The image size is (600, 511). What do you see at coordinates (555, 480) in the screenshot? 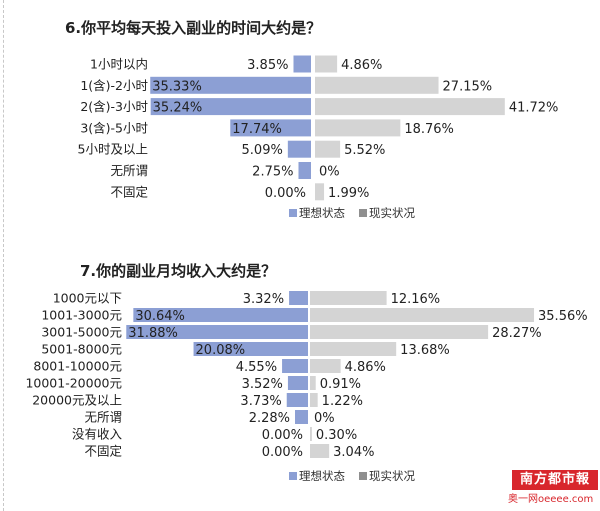
I see `watermark-brand: 南方都市報` at bounding box center [555, 480].